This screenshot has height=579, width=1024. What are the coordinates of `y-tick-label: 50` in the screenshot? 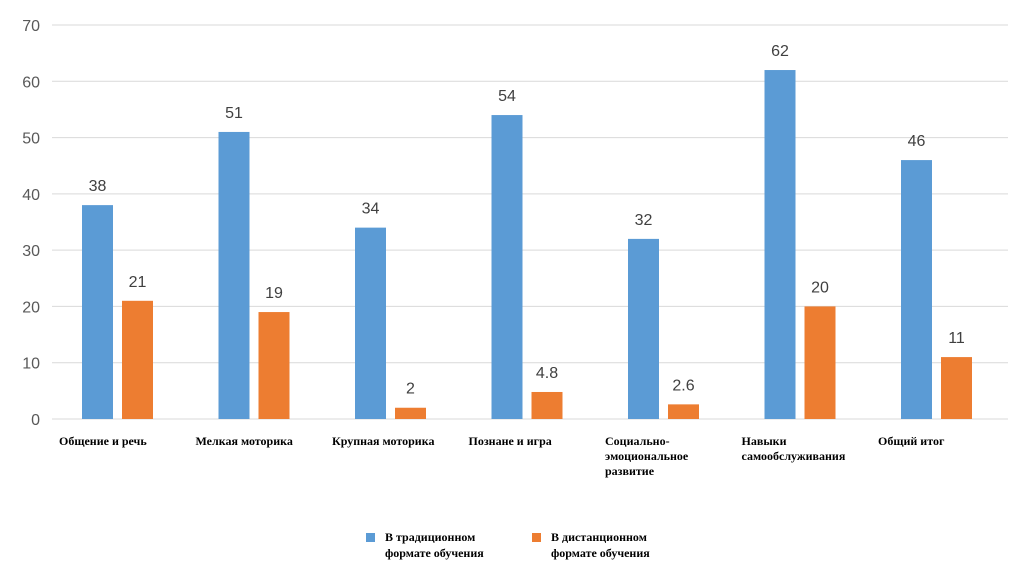 It's located at (31, 139).